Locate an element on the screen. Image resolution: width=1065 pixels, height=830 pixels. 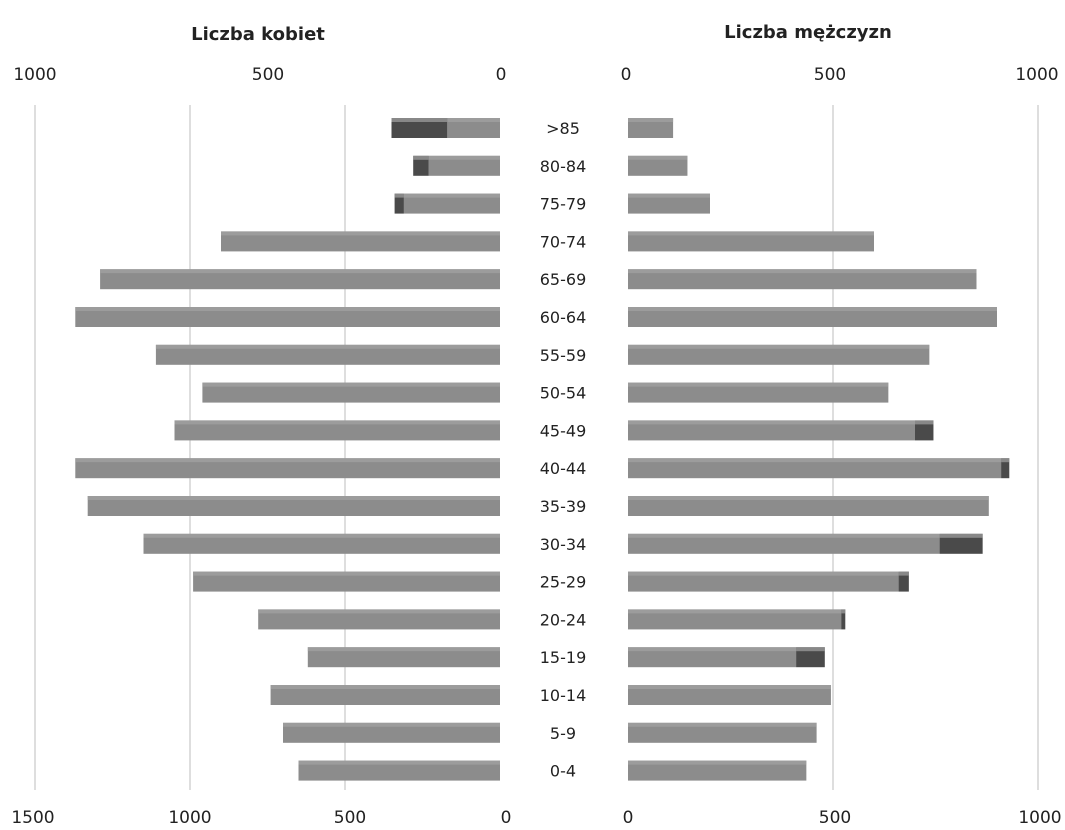
category-label: 40-44 is located at coordinates (563, 468).